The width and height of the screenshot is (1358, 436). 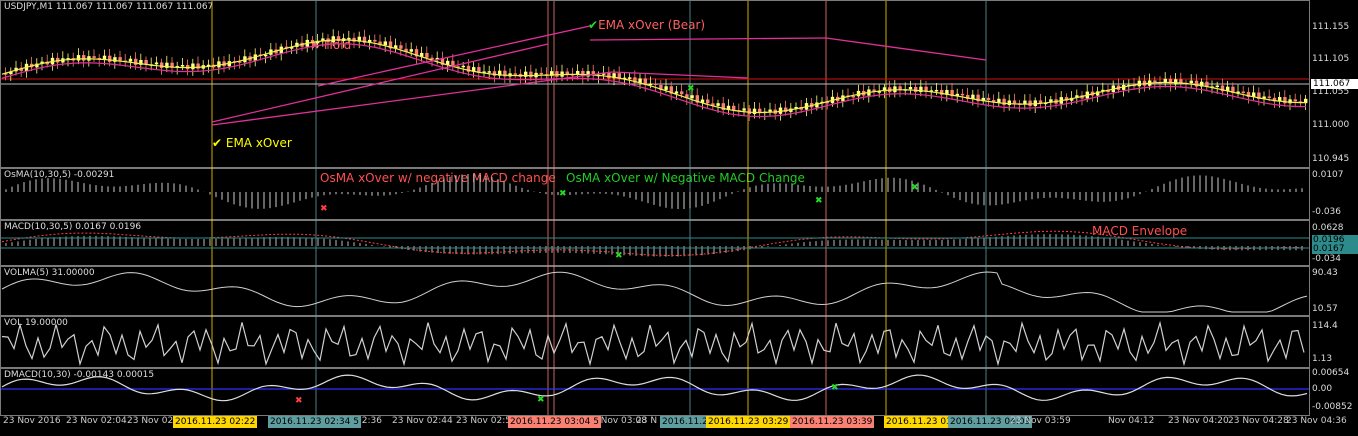 I want to click on macd-pane: MACD(10,30,5) 0.0167 0.0196, so click(x=655, y=243).